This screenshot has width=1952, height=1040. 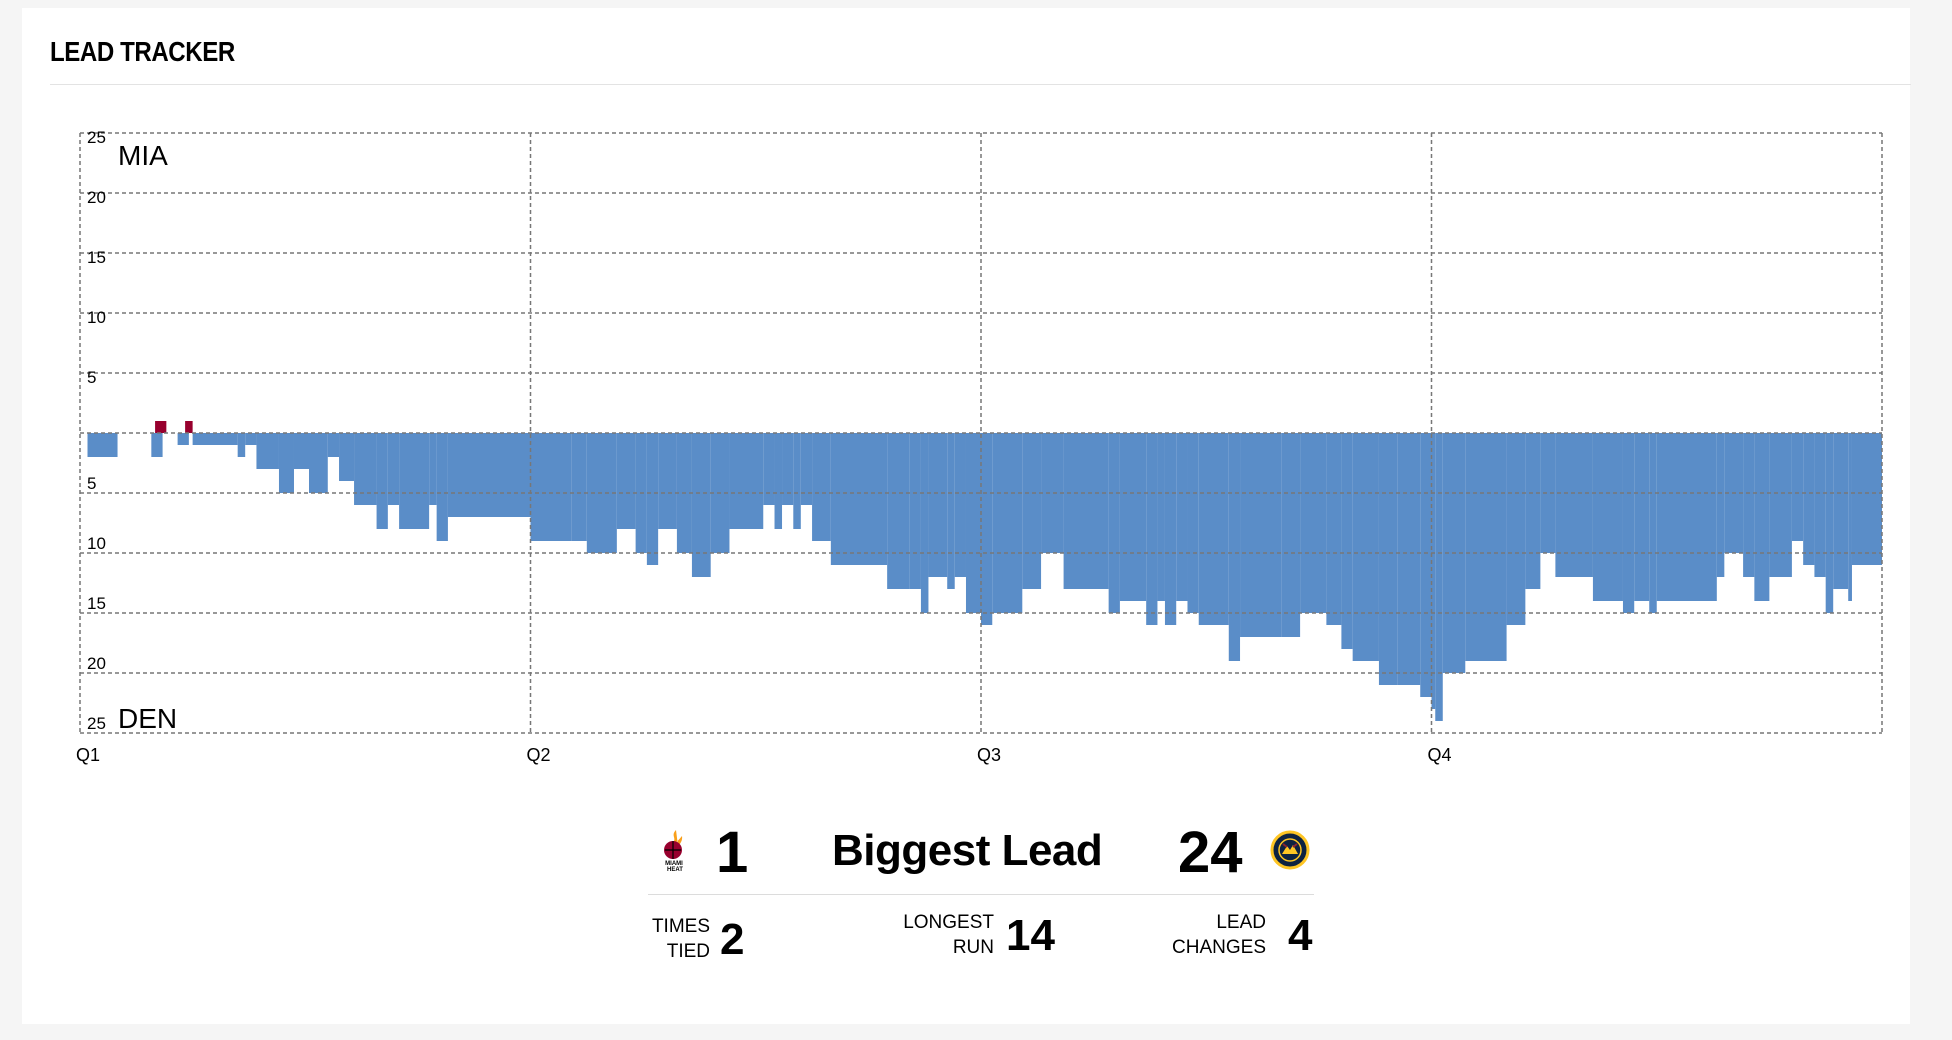 What do you see at coordinates (1030, 935) in the screenshot?
I see `longest-run-value: 14` at bounding box center [1030, 935].